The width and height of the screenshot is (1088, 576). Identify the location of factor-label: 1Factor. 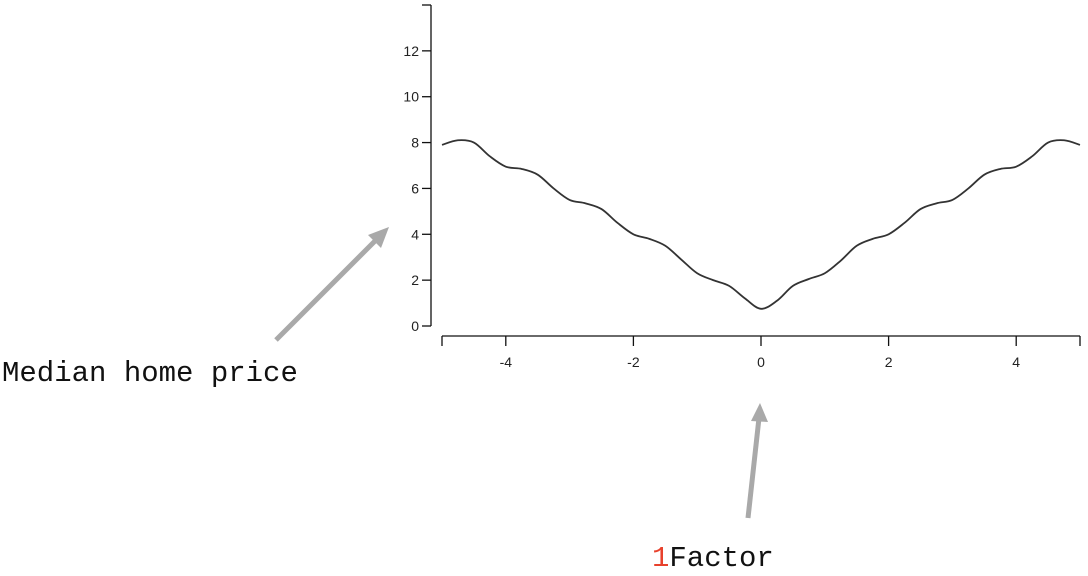
(713, 558).